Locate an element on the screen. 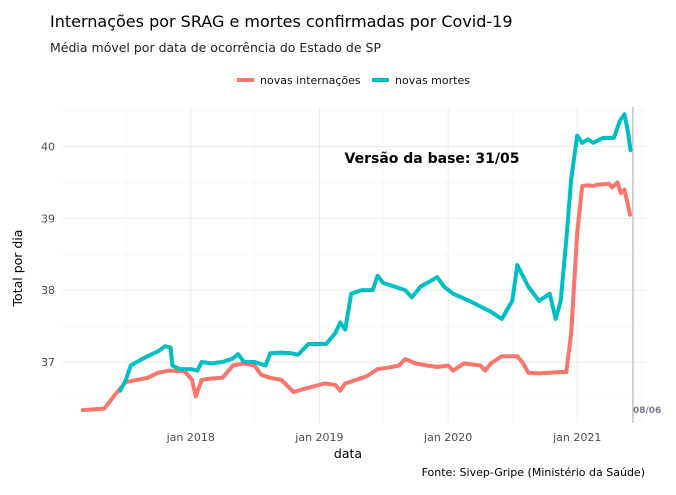  legend-label-mortes: novas mortes is located at coordinates (432, 80).